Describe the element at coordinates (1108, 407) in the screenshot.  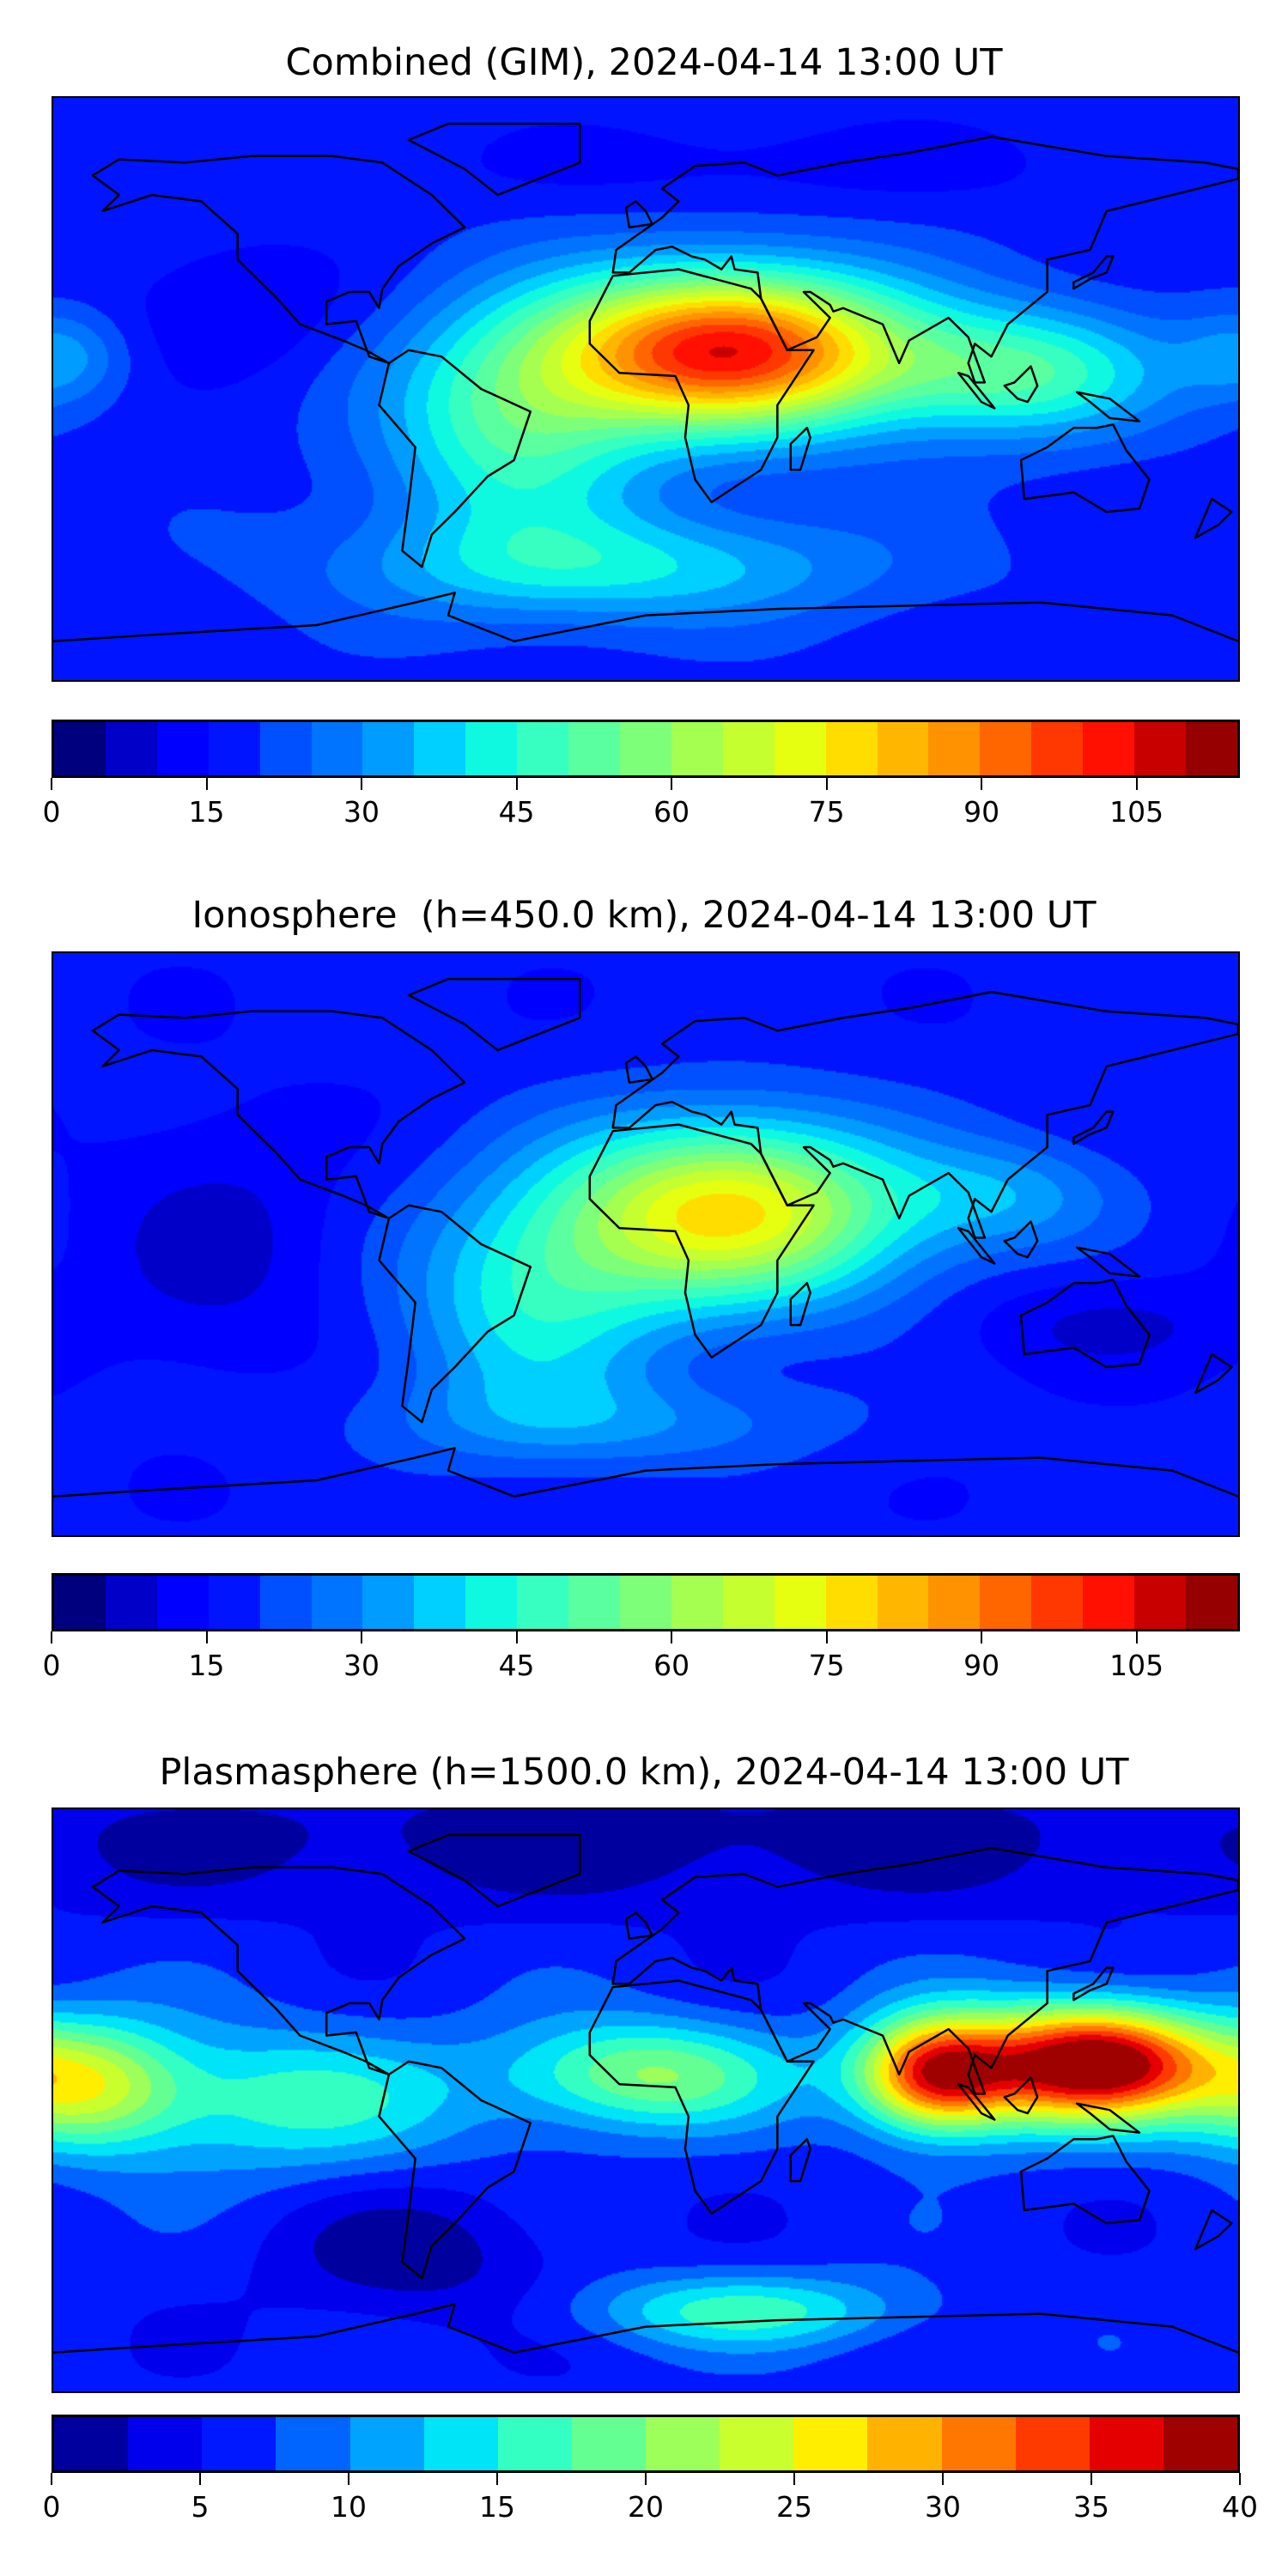
I see `coastline-new-guinea` at that location.